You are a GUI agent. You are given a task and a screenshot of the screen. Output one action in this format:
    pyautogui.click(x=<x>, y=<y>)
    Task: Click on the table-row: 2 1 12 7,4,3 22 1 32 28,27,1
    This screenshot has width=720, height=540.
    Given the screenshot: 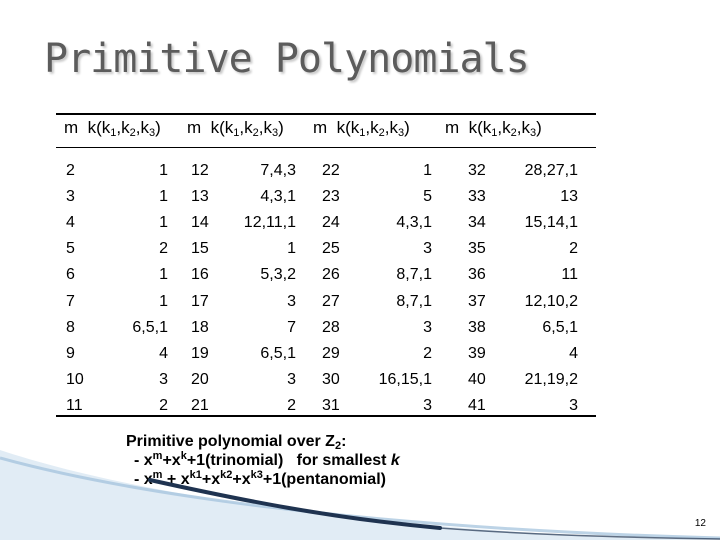 What is the action you would take?
    pyautogui.click(x=360, y=171)
    